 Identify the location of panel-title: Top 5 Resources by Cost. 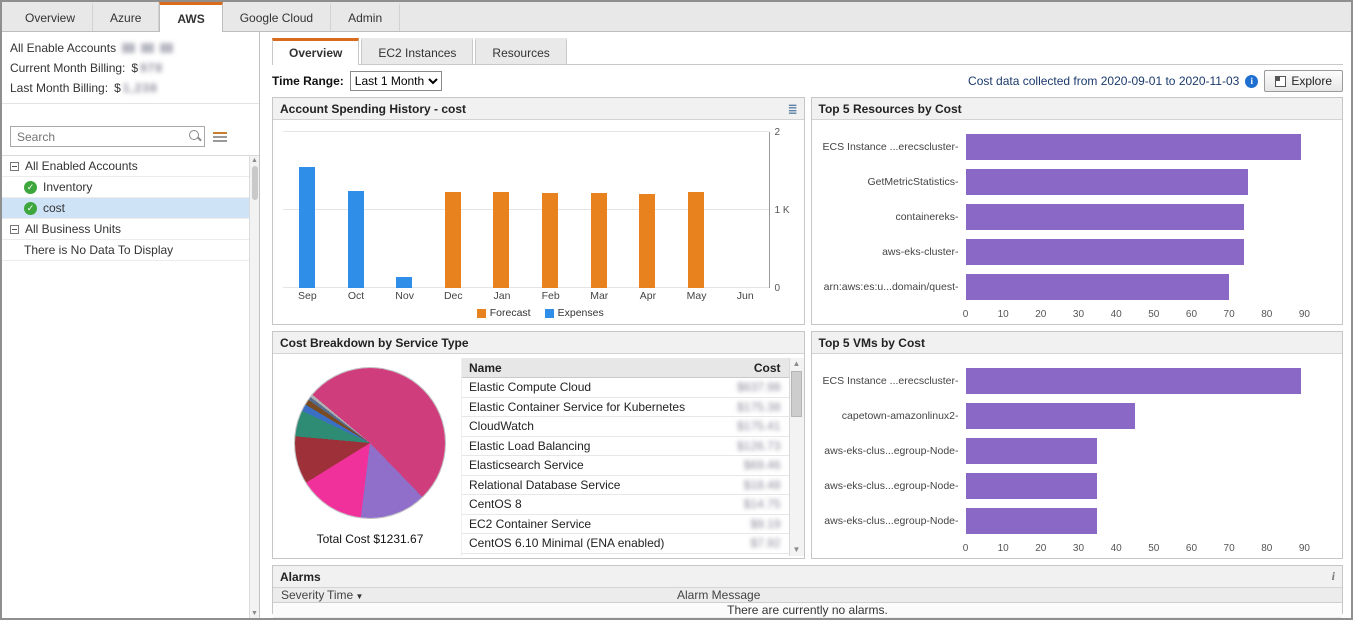
(890, 108).